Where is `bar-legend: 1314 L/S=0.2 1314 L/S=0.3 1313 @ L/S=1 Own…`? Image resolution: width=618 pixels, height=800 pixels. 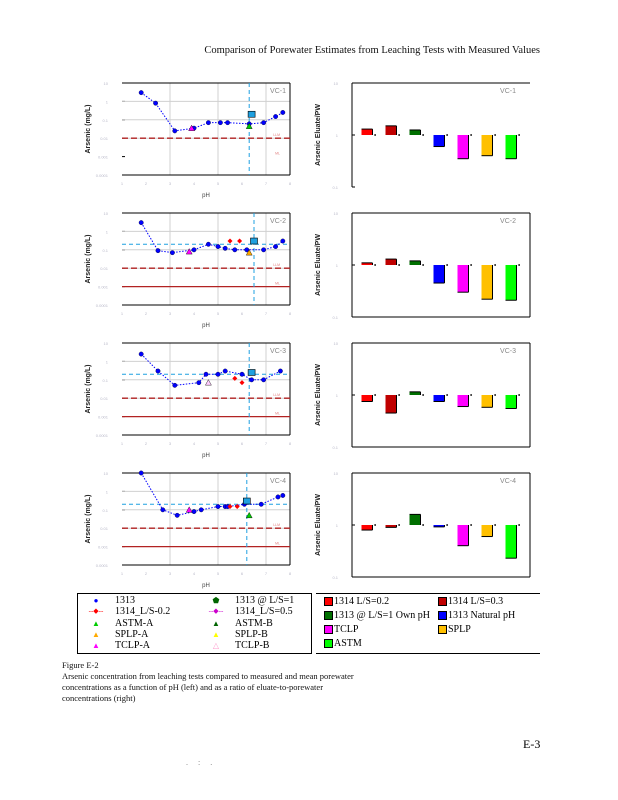
bar-legend: 1314 L/S=0.2 1314 L/S=0.3 1313 @ L/S=1 Own… is located at coordinates (428, 623).